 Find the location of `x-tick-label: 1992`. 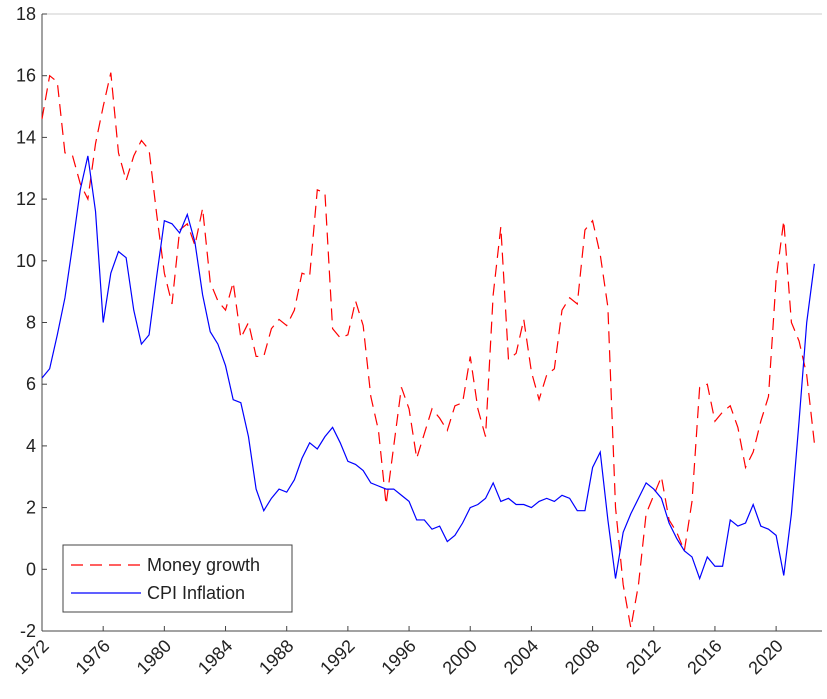

x-tick-label: 1992 is located at coordinates (337, 657).